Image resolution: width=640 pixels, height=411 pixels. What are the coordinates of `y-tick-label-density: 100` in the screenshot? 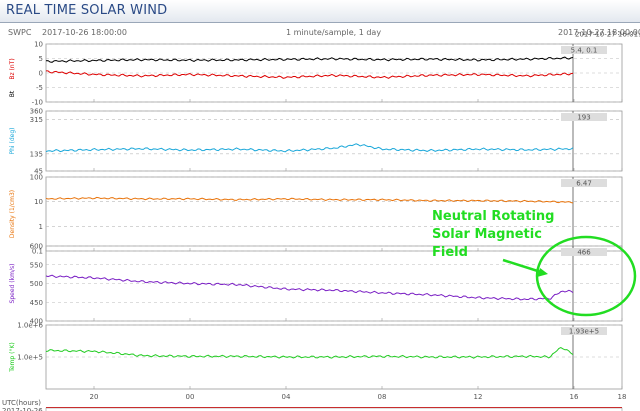 It's located at (36, 178).